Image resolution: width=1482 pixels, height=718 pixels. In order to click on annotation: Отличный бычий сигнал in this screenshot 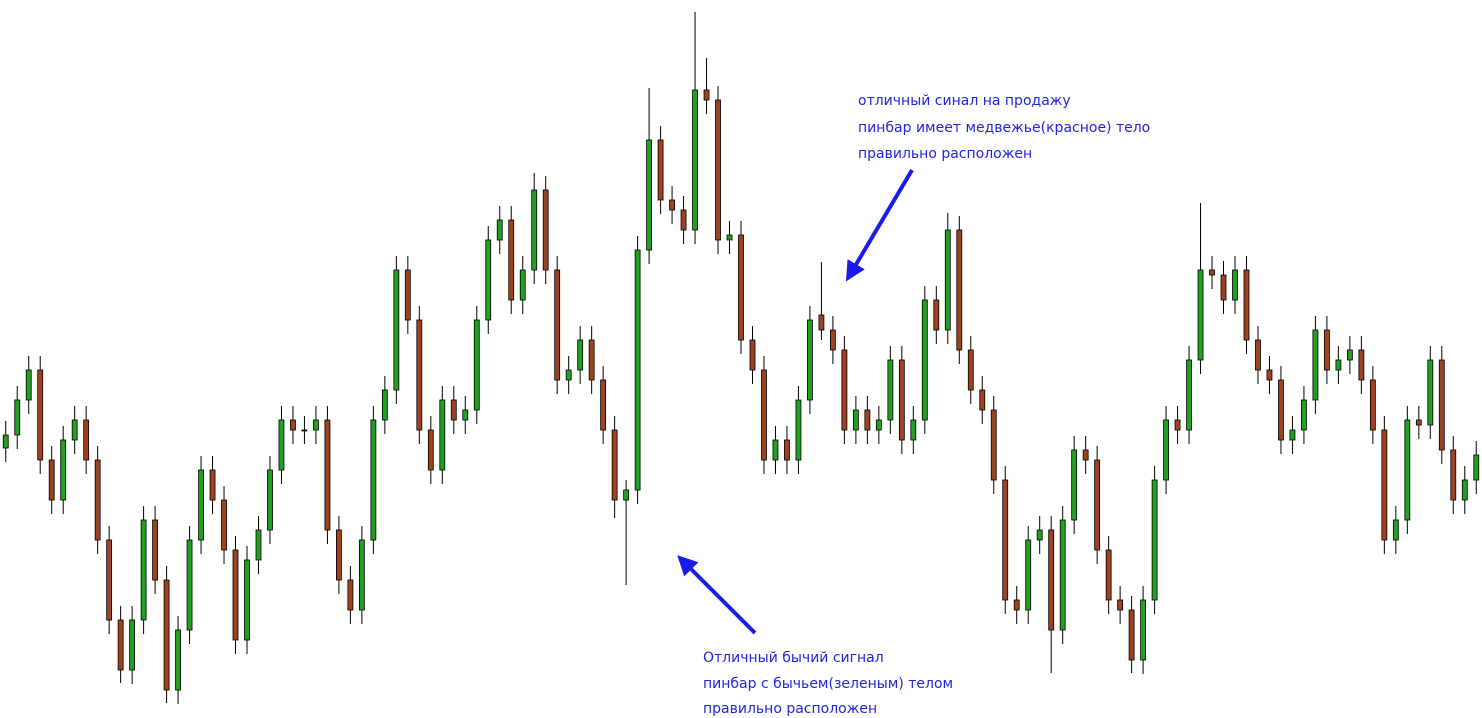, I will do `click(793, 658)`.